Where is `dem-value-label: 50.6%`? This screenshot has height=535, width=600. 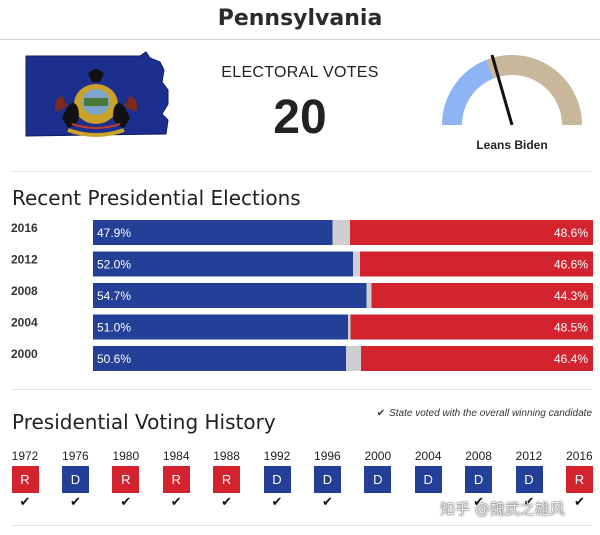 dem-value-label: 50.6% is located at coordinates (114, 359).